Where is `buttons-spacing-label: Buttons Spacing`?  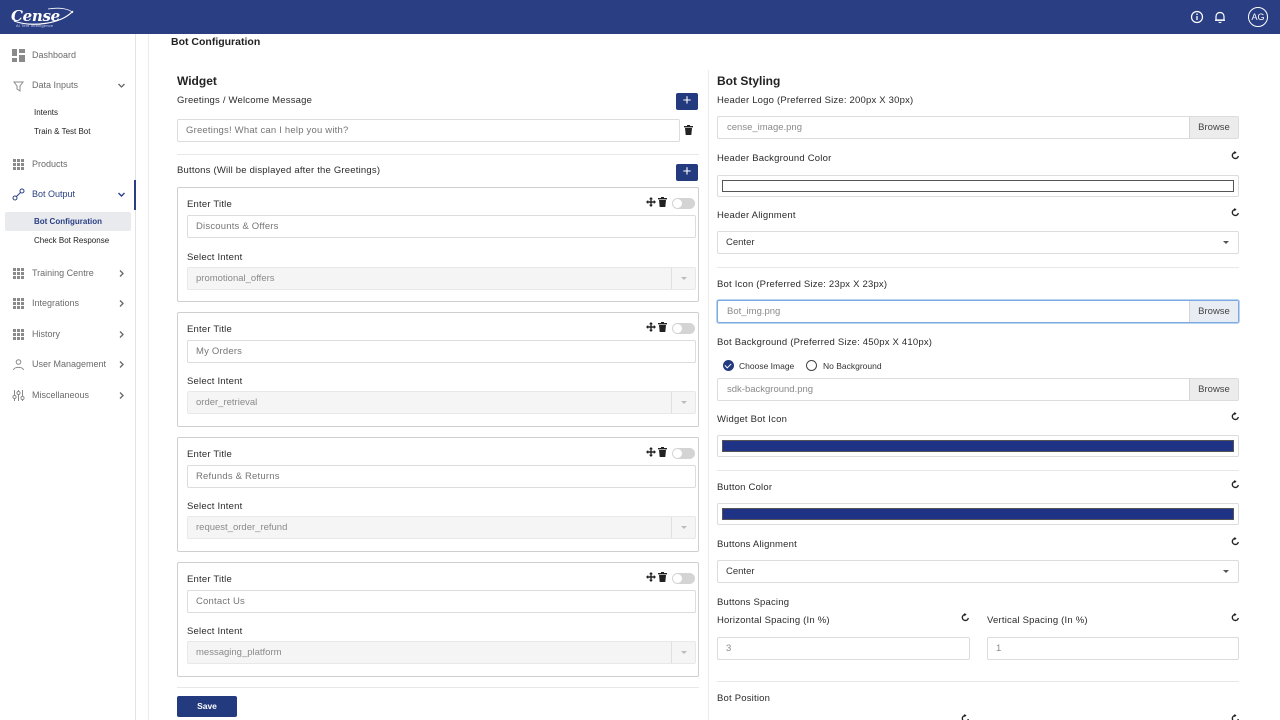 buttons-spacing-label: Buttons Spacing is located at coordinates (753, 602).